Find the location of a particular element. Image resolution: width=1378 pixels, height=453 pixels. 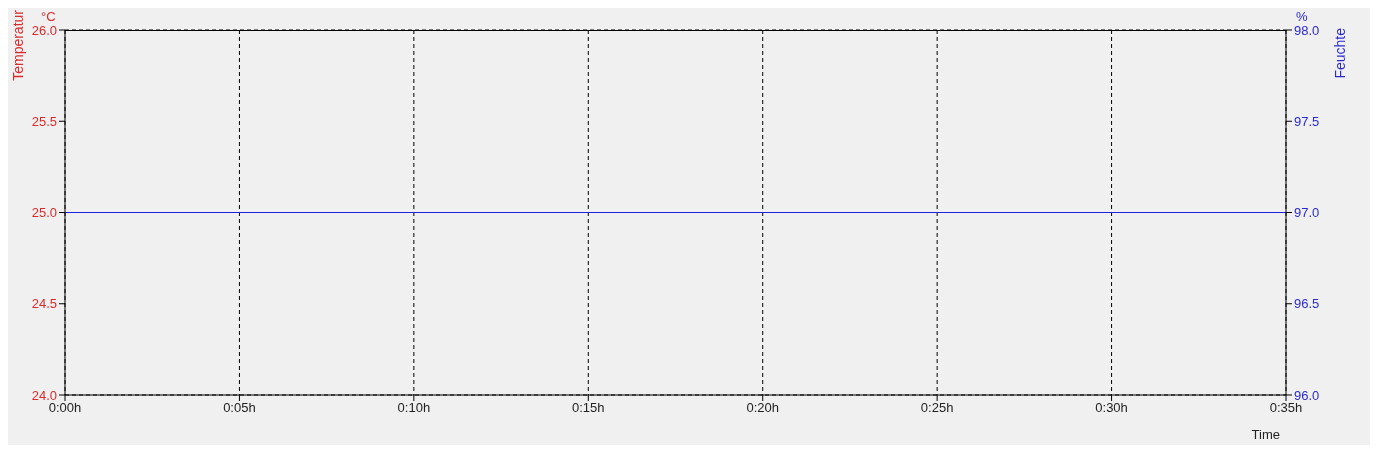

text: °C is located at coordinates (48, 16).